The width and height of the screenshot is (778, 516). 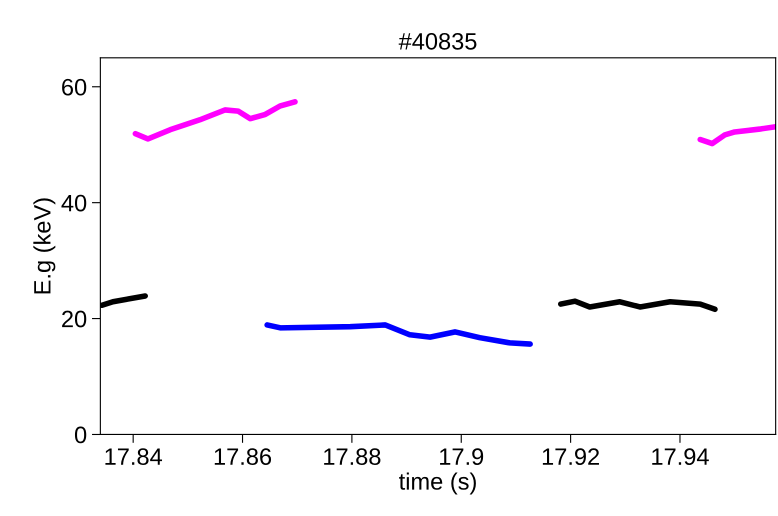 I want to click on y-tick-label: 60, so click(x=74, y=87).